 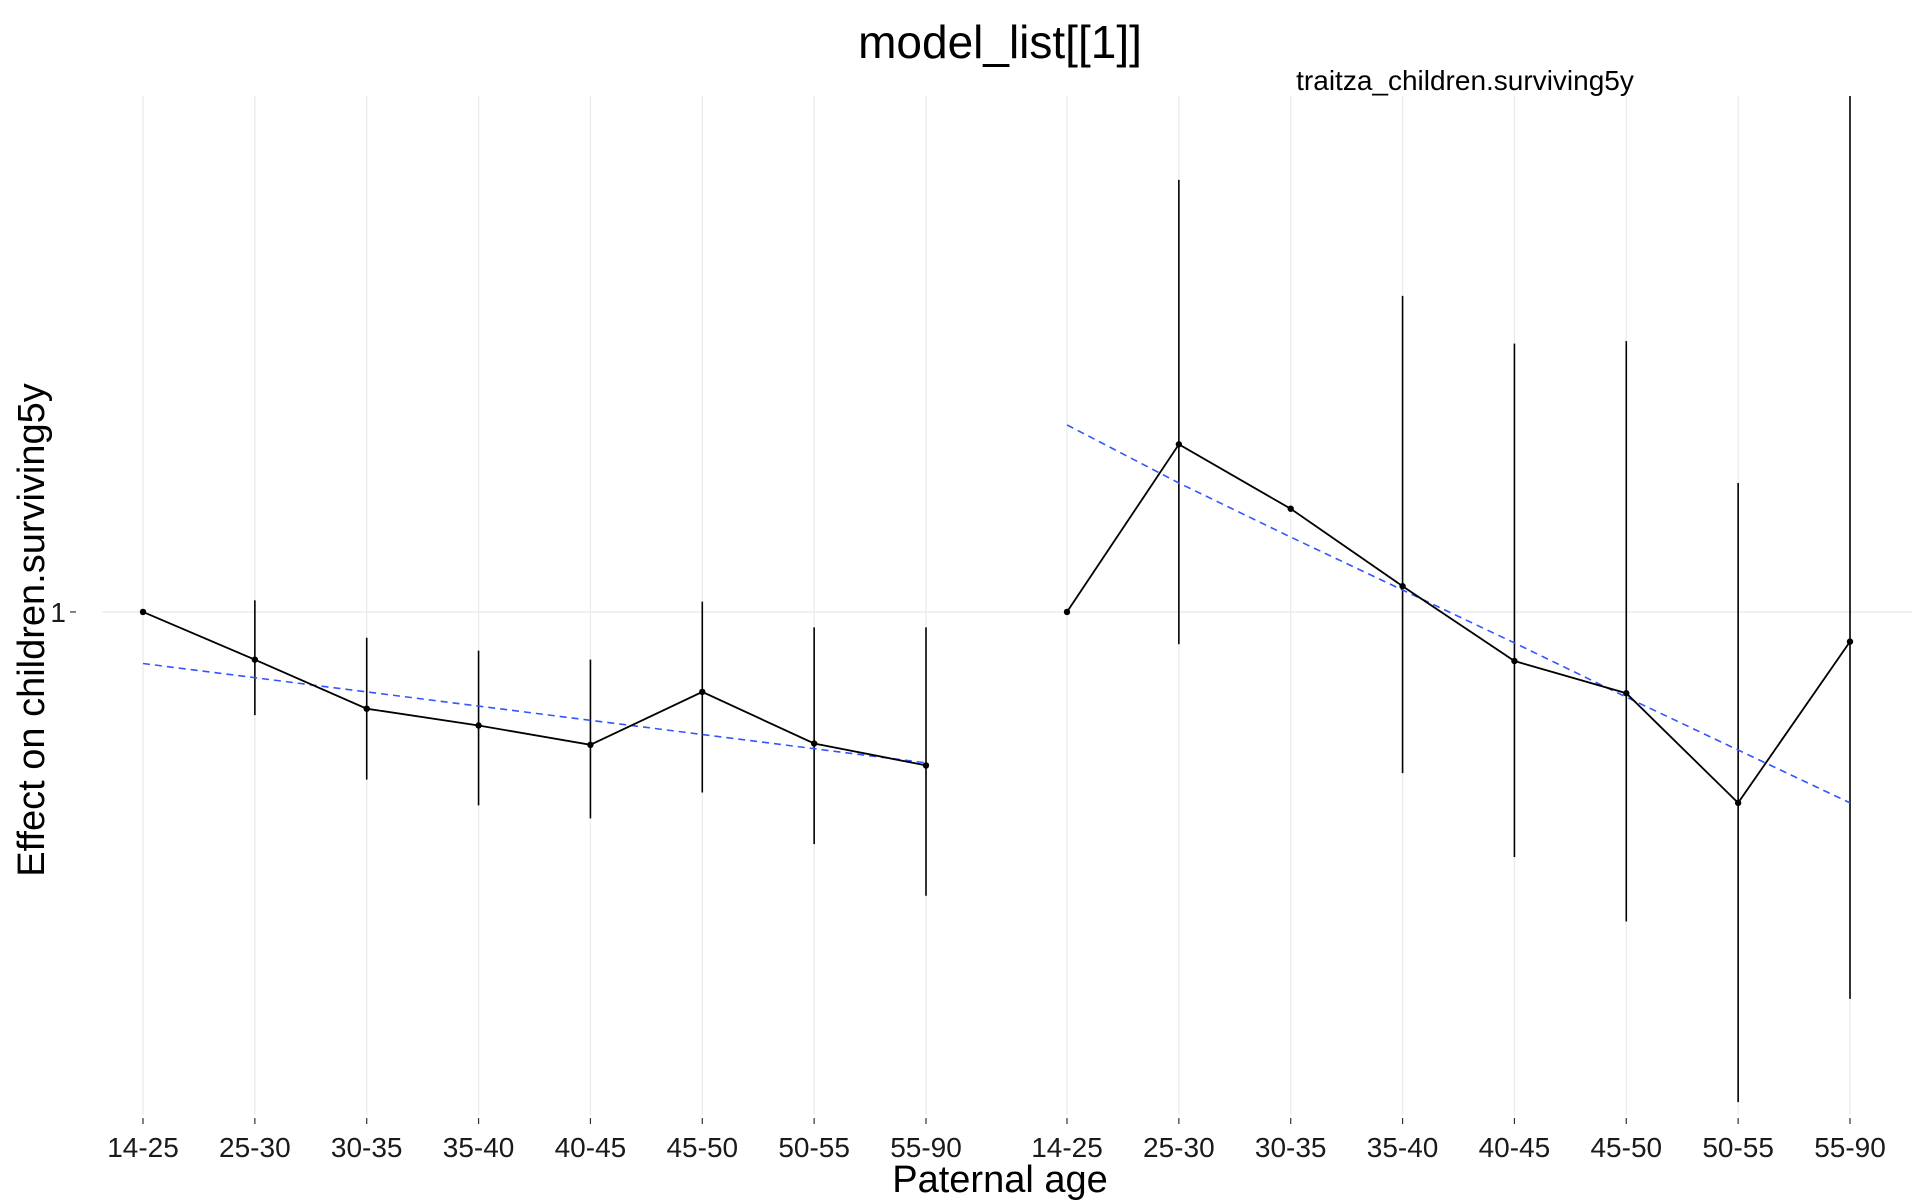 What do you see at coordinates (58, 612) in the screenshot?
I see `y-tick-label: 1` at bounding box center [58, 612].